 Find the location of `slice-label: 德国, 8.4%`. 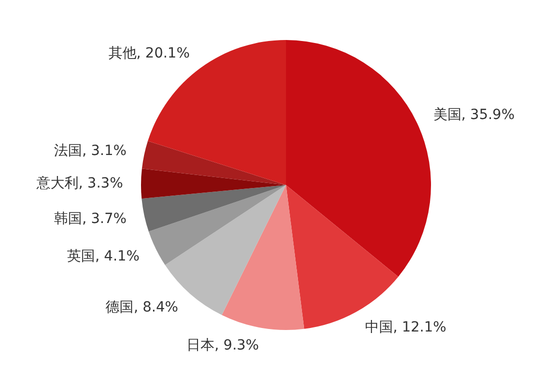

slice-label: 德国, 8.4% is located at coordinates (142, 307).